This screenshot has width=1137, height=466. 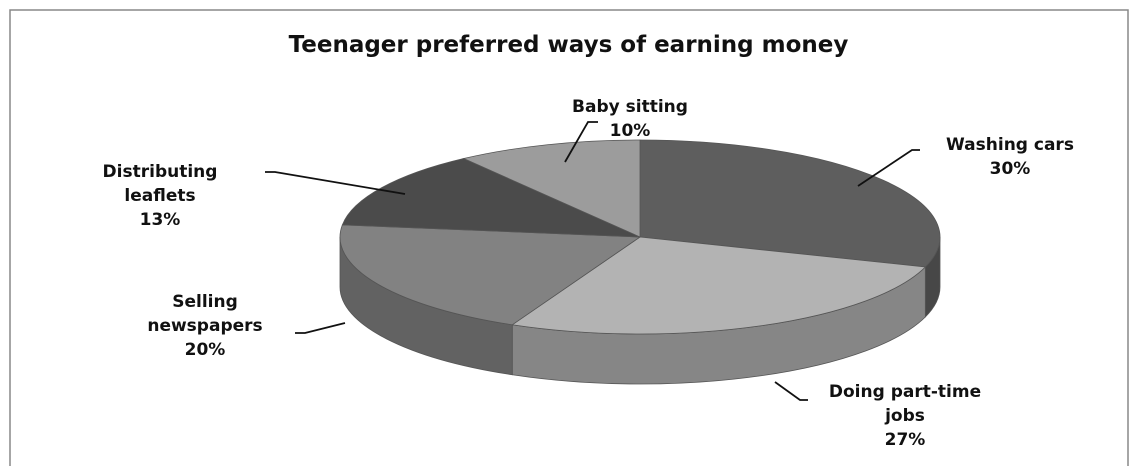 What do you see at coordinates (630, 119) in the screenshot?
I see `data-label: Baby sitting 10%` at bounding box center [630, 119].